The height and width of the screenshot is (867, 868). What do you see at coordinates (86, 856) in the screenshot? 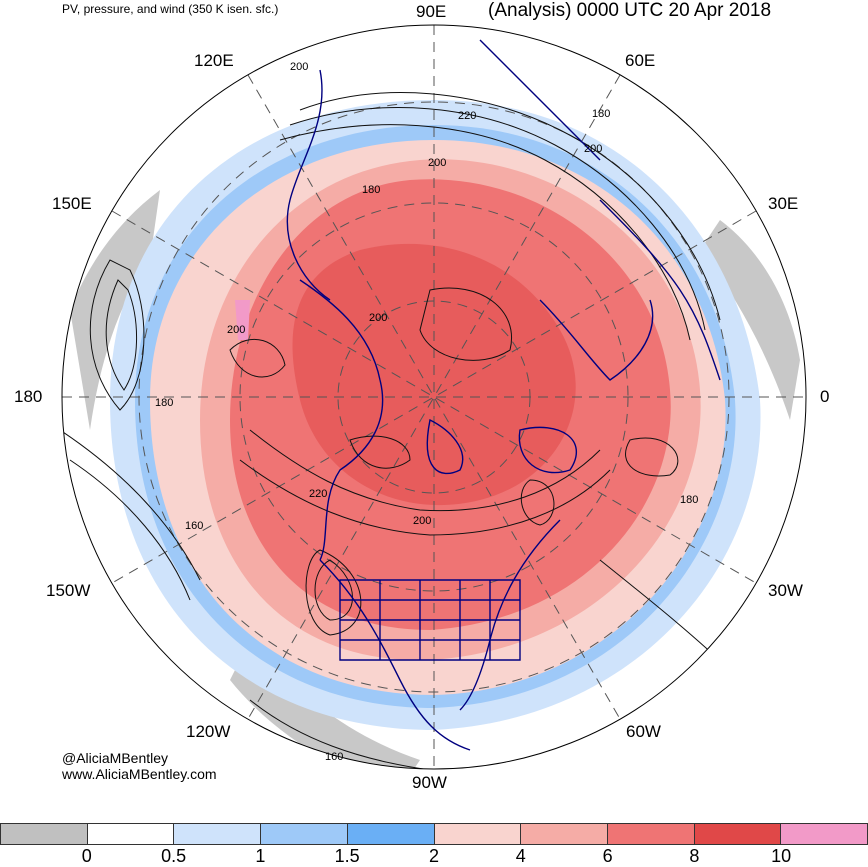
I see `colorbar-tick-label: 0` at bounding box center [86, 856].